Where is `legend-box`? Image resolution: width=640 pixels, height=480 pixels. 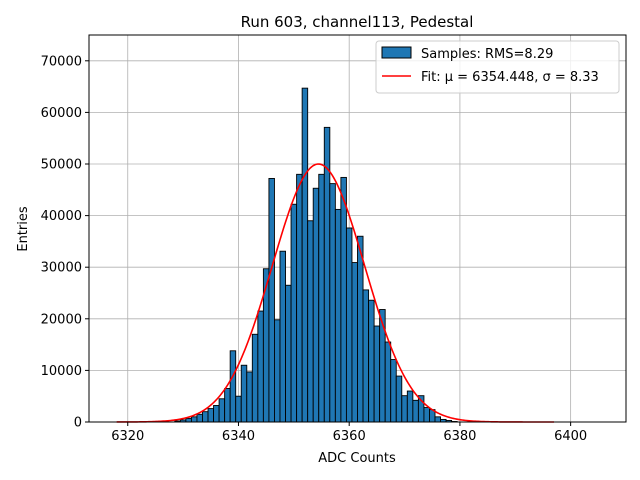 legend-box is located at coordinates (497, 67).